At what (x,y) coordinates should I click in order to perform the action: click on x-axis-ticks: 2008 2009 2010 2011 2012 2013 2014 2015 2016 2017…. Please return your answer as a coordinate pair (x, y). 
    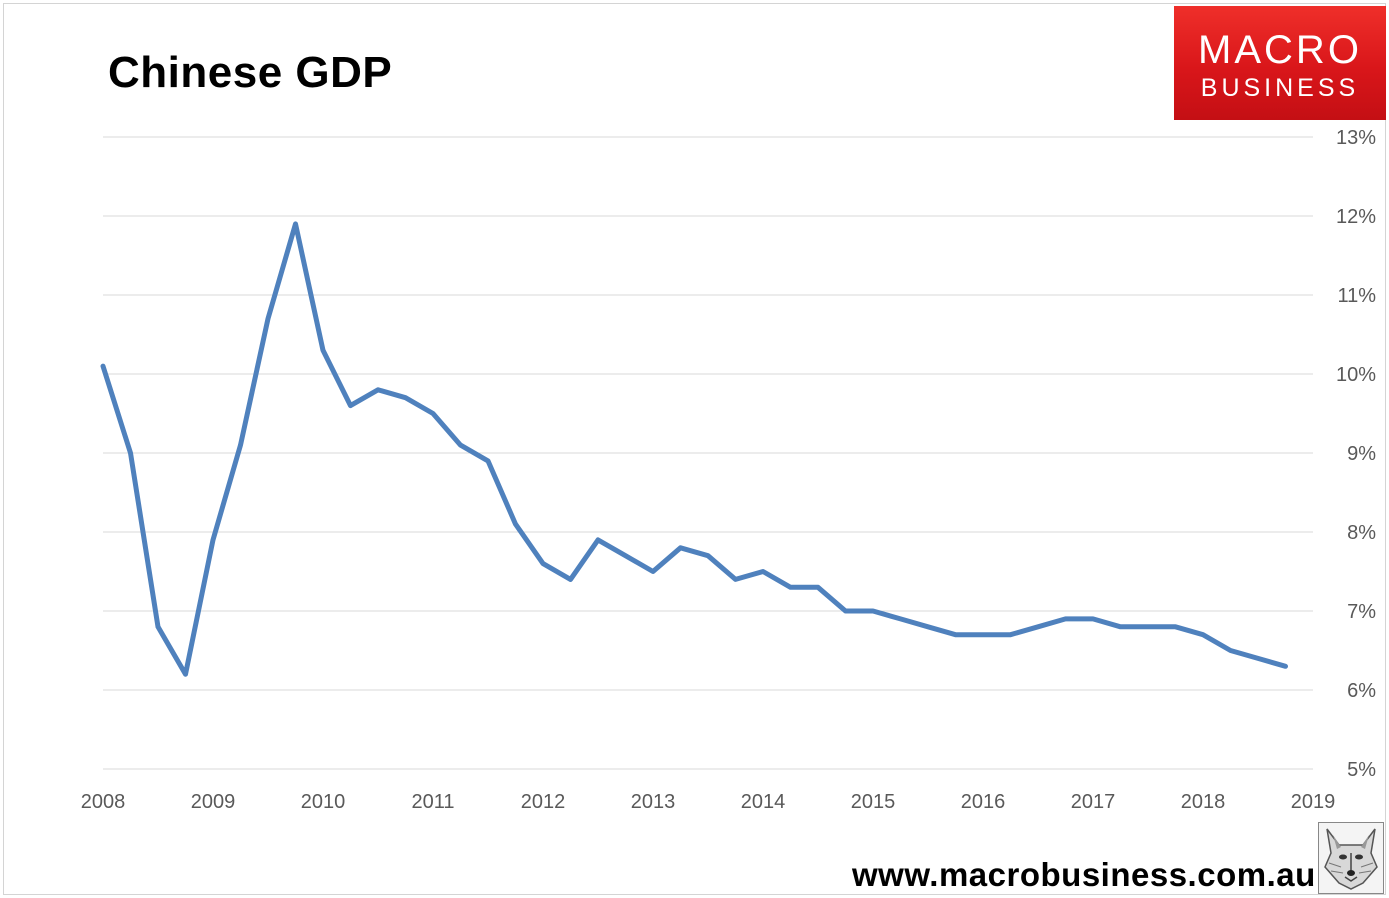
    Looking at the image, I should click on (708, 802).